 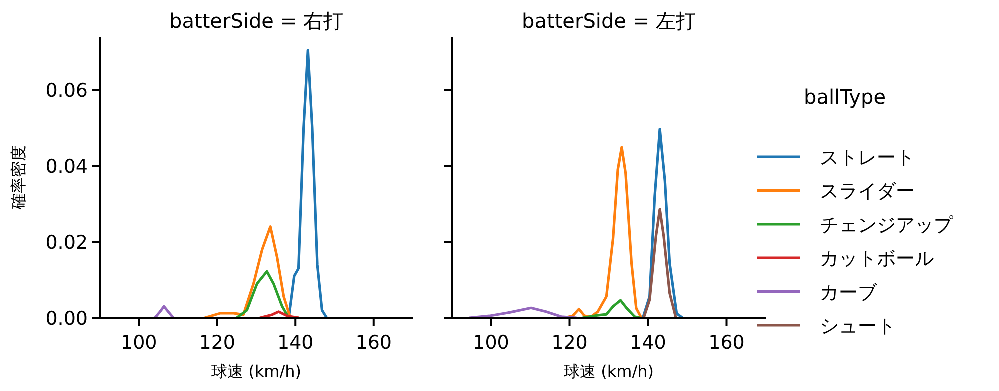 I want to click on y-tick-label: 0.00, so click(x=67, y=319).